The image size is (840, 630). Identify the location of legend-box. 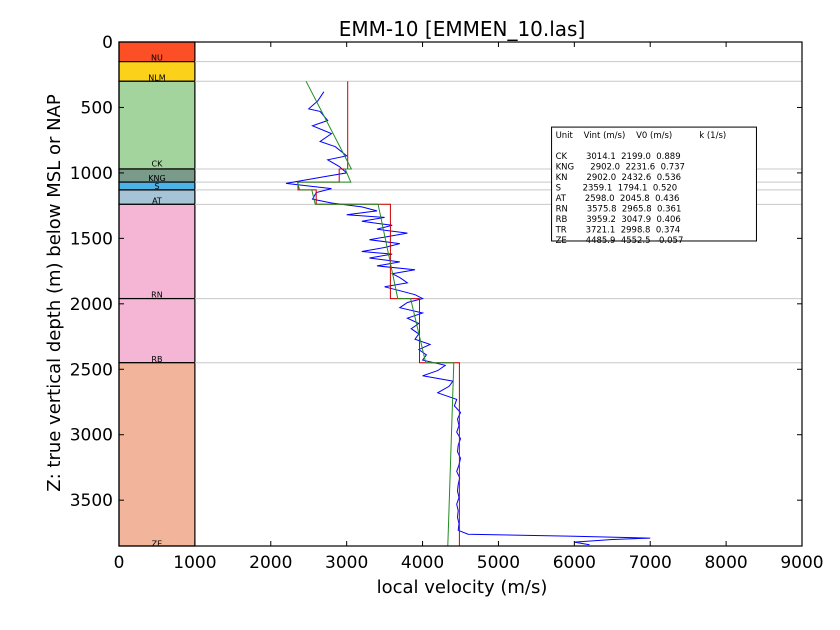
(654, 184).